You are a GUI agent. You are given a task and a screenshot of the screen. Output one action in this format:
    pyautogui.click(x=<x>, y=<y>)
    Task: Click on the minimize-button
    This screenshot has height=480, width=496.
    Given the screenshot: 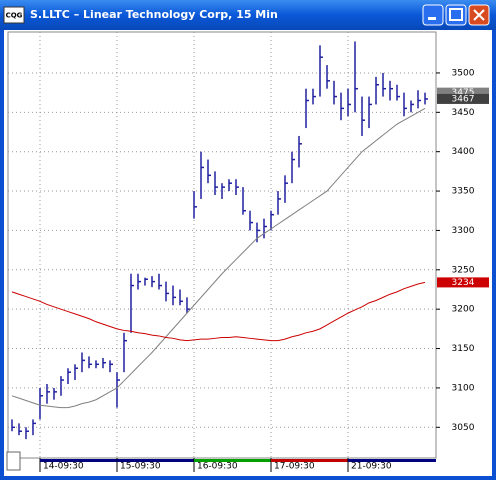 What is the action you would take?
    pyautogui.click(x=433, y=15)
    